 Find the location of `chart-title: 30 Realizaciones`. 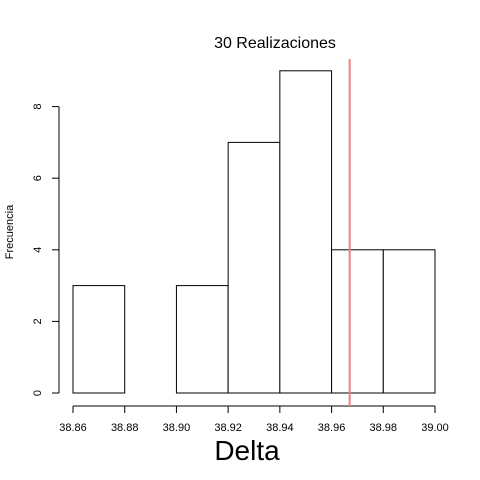

chart-title: 30 Realizaciones is located at coordinates (275, 43).